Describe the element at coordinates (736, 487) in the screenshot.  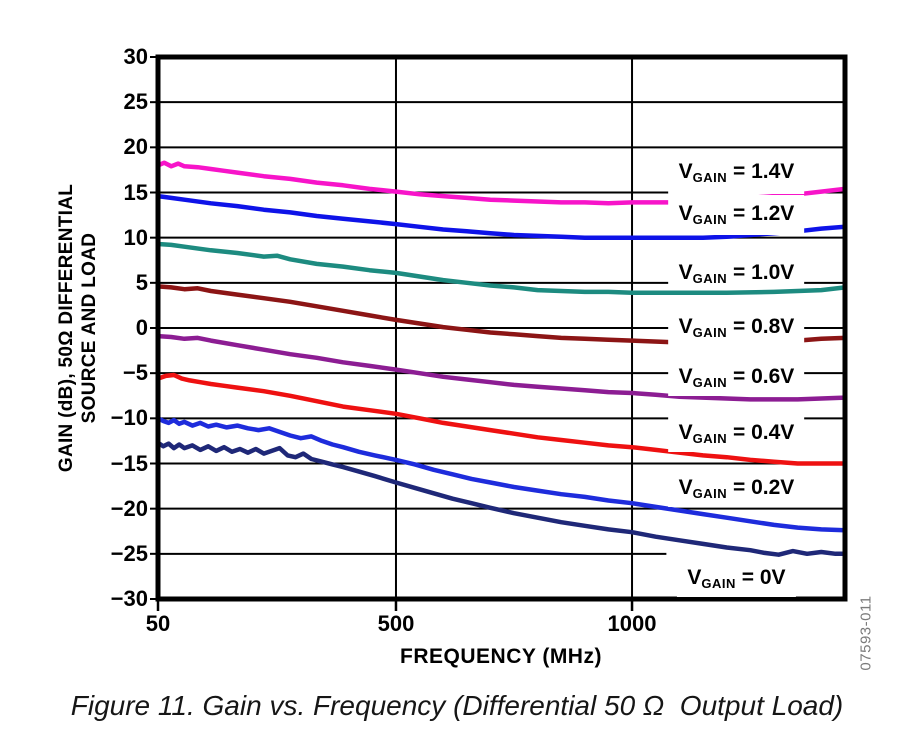
I see `series-label-vgain-0.2v: VGAIN = 0.2V` at that location.